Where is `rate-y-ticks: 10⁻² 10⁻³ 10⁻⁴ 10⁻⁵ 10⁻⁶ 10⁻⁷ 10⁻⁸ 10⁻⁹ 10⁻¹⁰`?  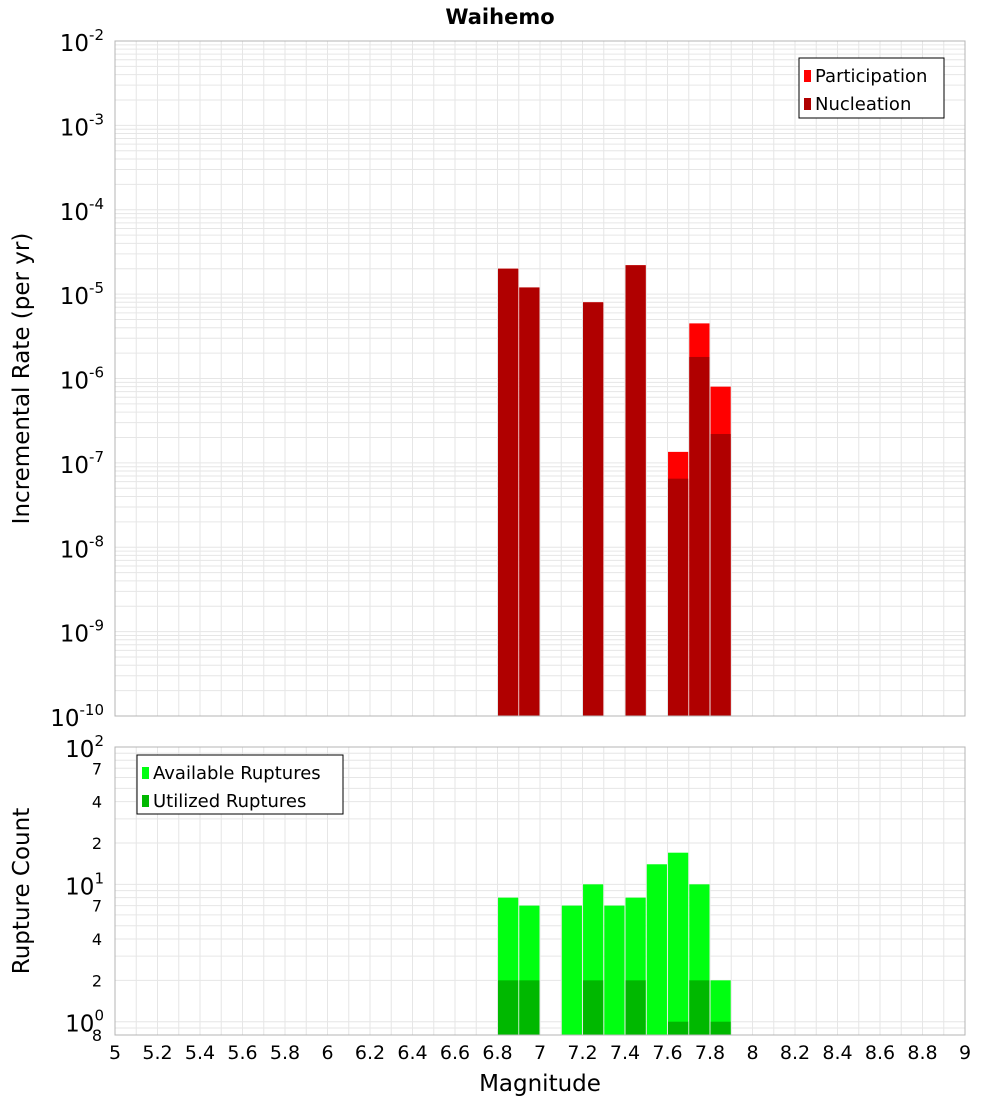
rate-y-ticks: 10⁻² 10⁻³ 10⁻⁴ 10⁻⁵ 10⁻⁶ 10⁻⁷ 10⁻⁸ 10⁻⁹ 10⁻¹⁰ is located at coordinates (77, 379).